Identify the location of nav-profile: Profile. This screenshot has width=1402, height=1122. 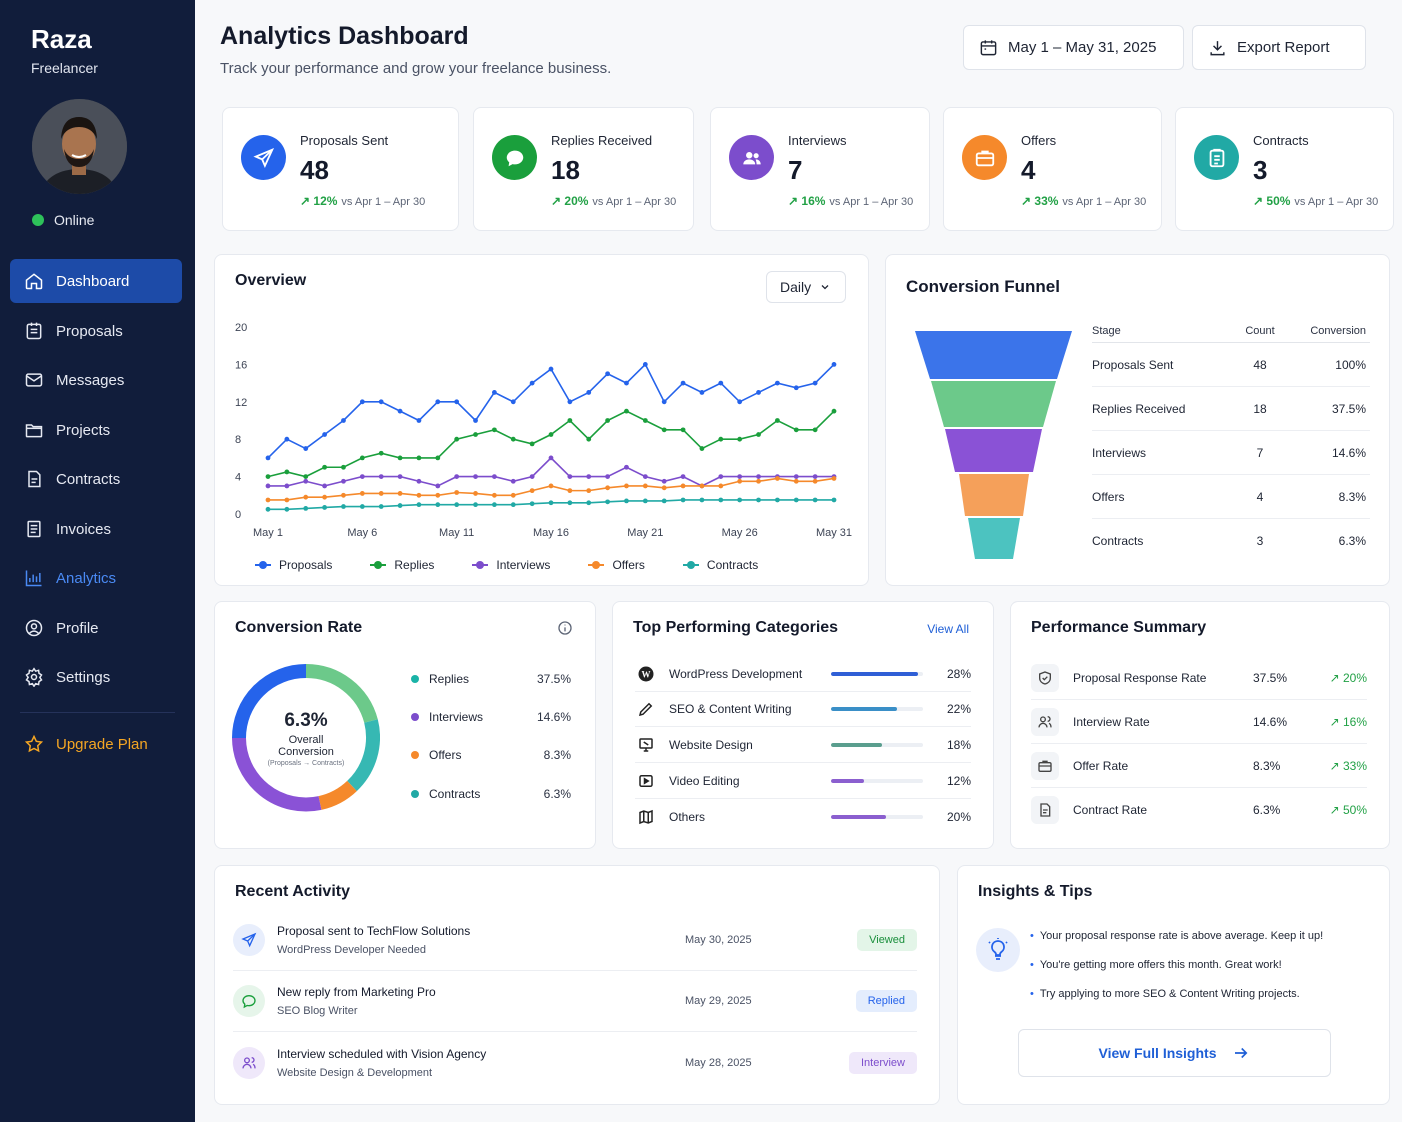
(96, 628).